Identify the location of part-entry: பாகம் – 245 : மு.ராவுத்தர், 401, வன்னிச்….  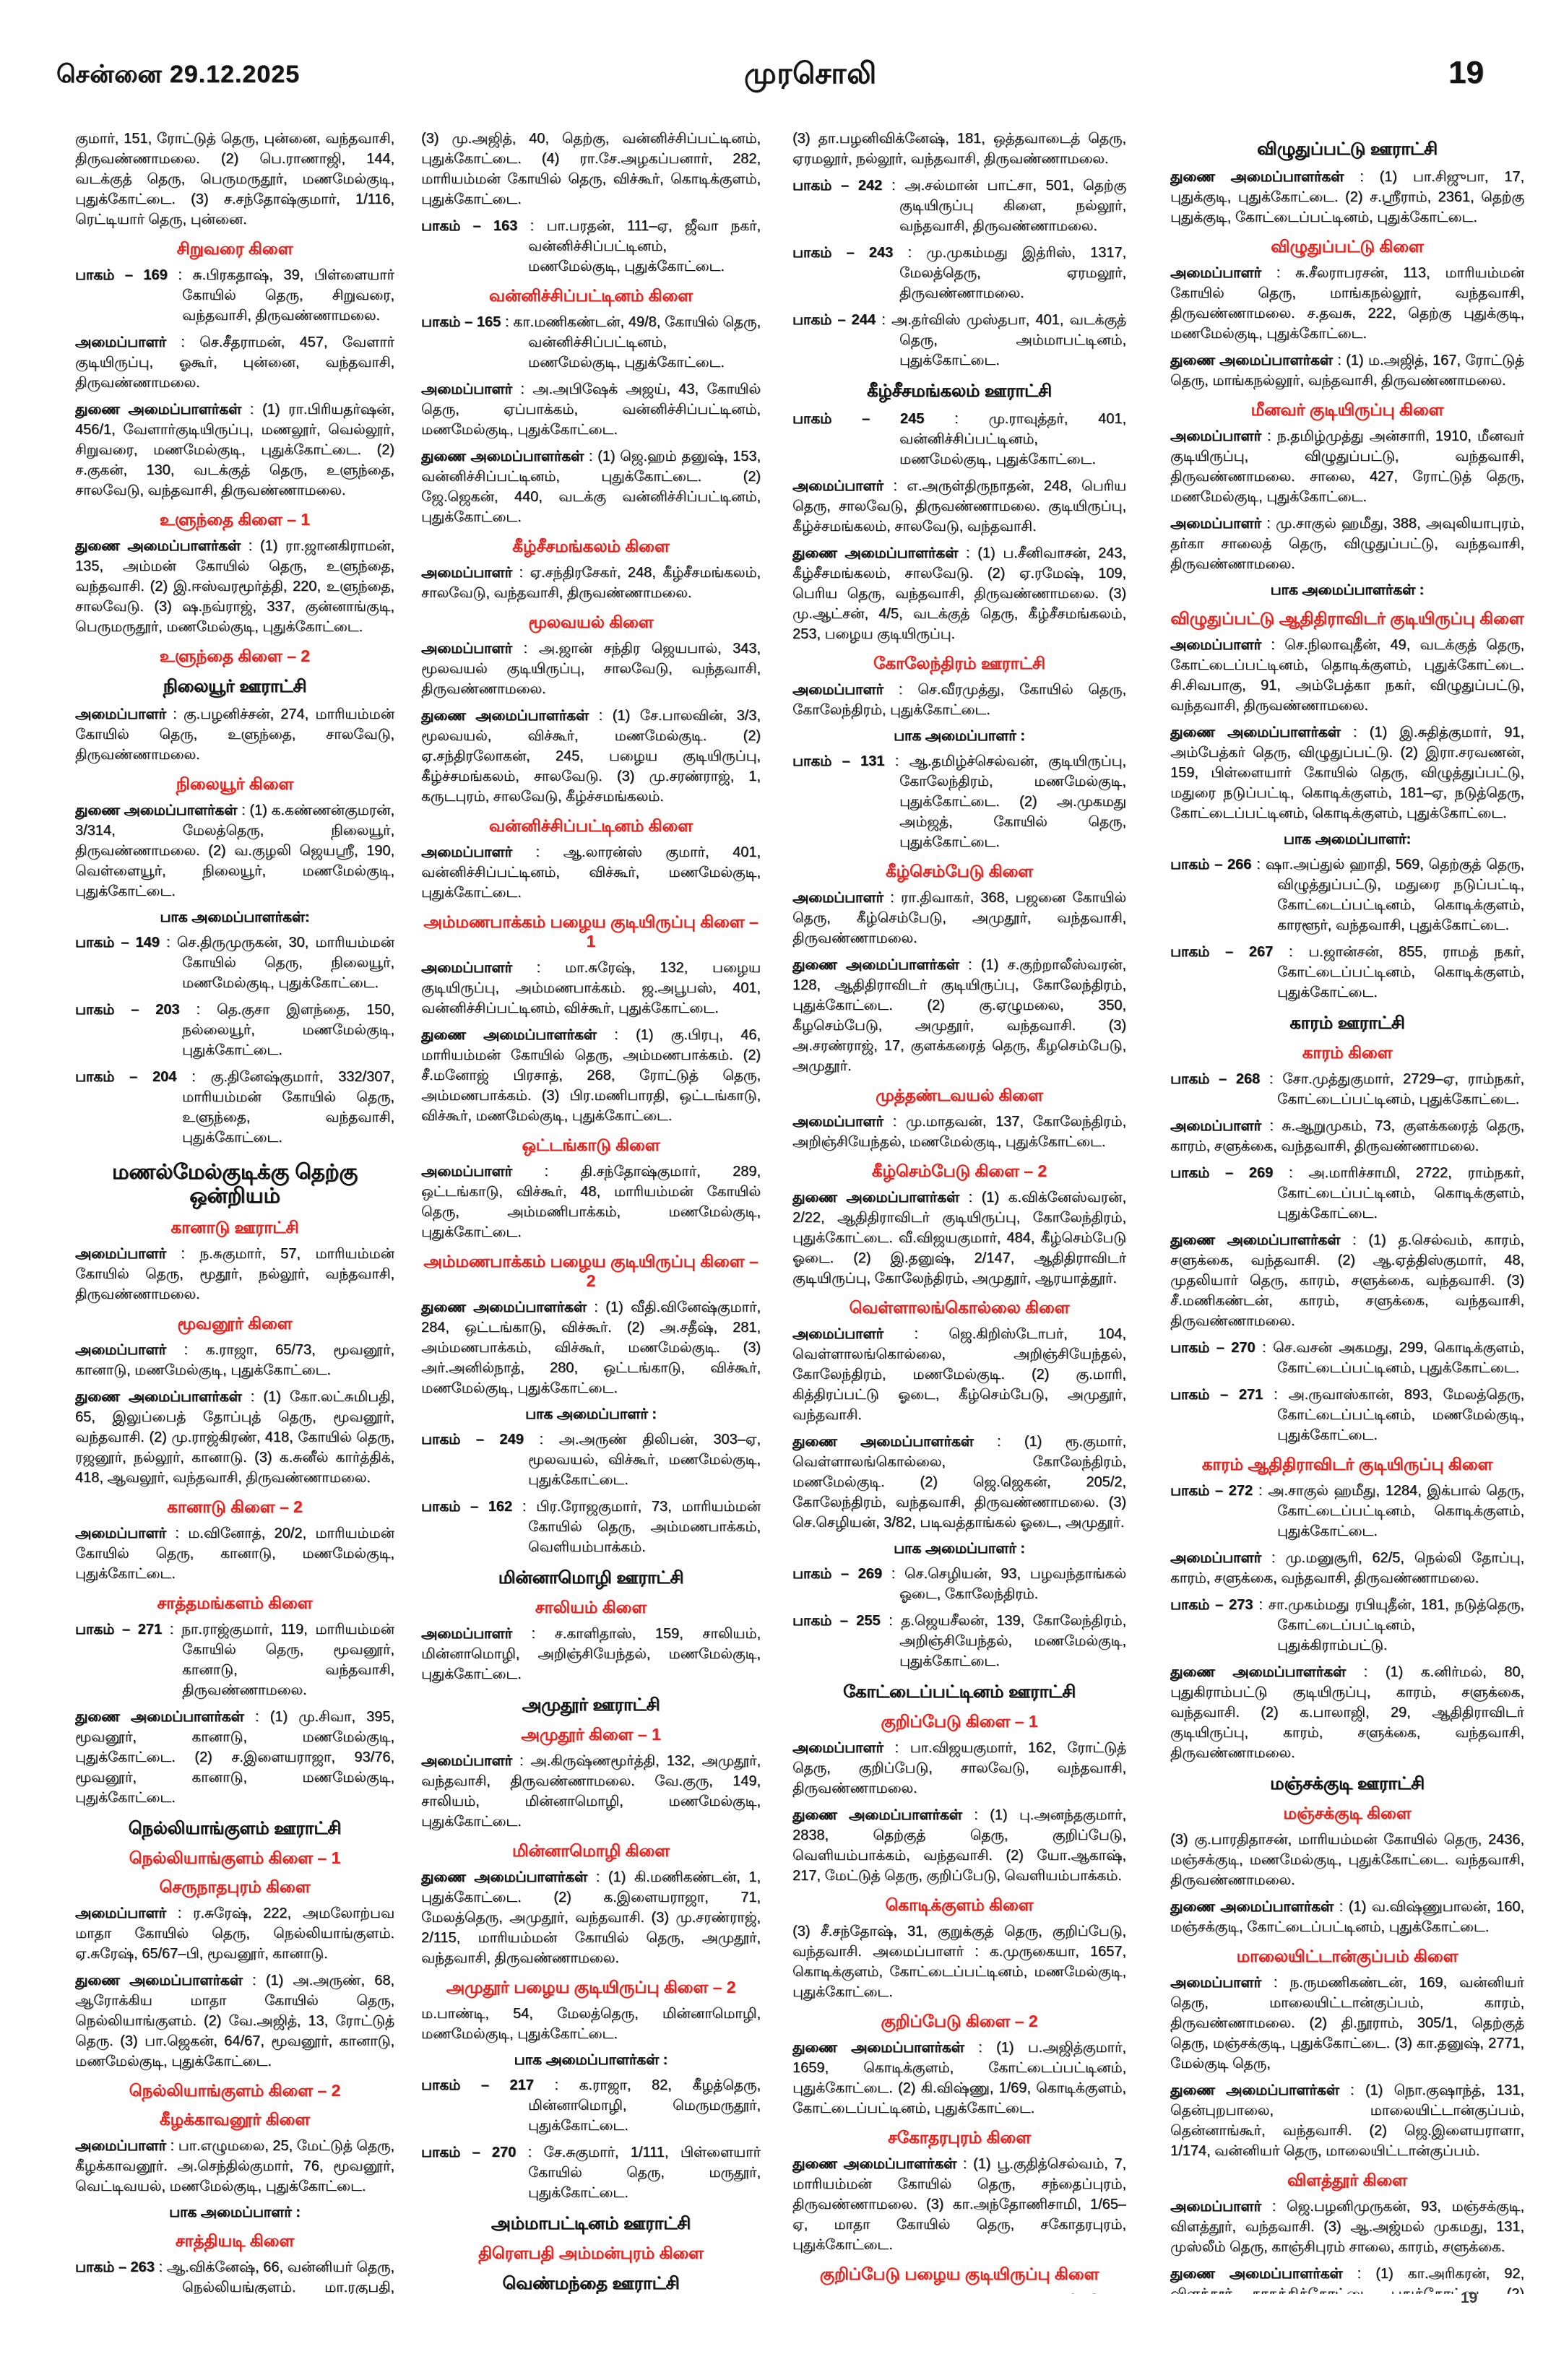
(959, 439).